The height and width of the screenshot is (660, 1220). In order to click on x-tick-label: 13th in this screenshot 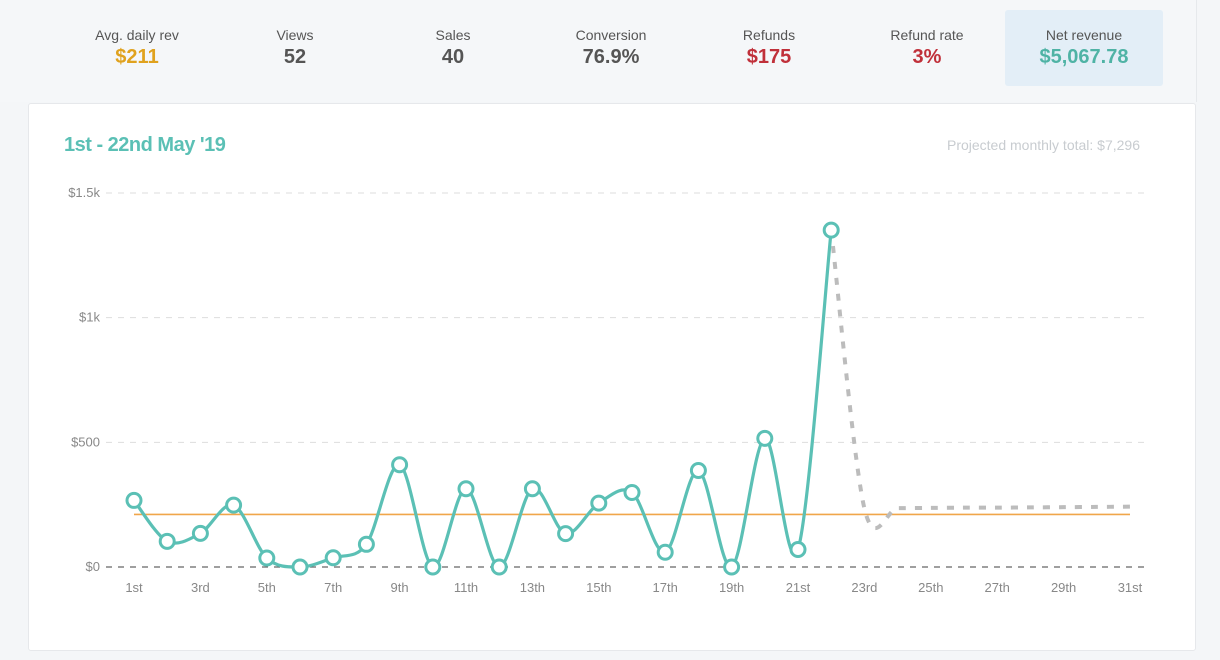, I will do `click(532, 587)`.